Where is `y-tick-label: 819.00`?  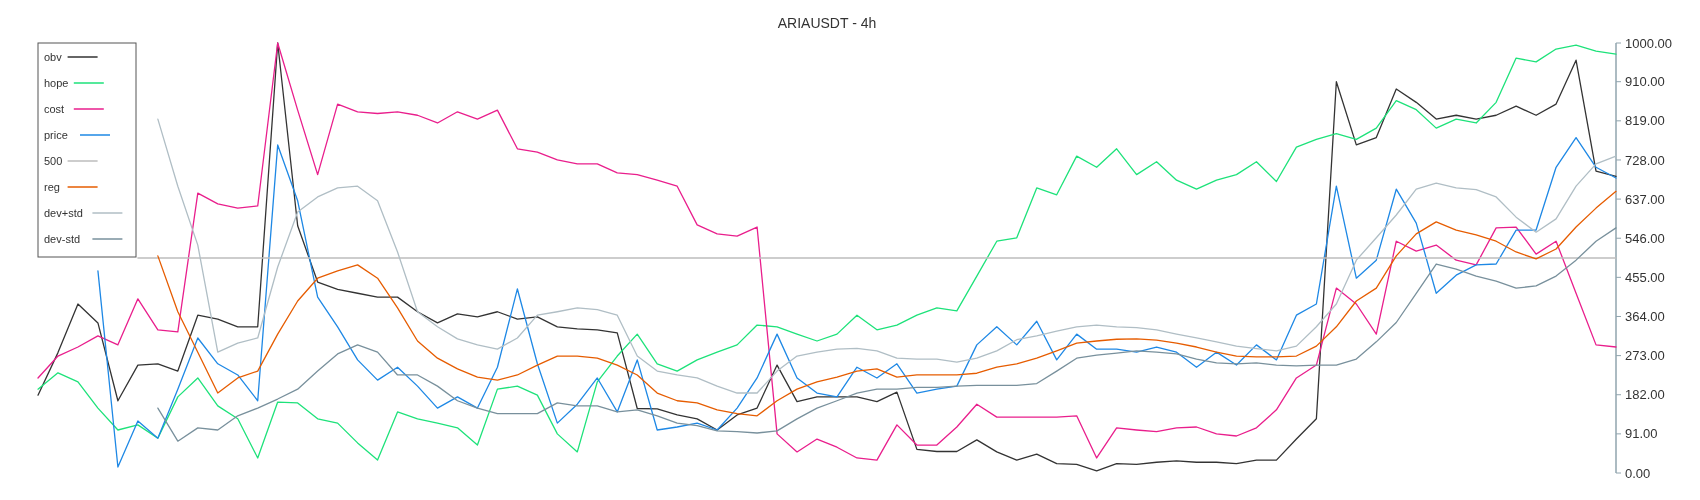
y-tick-label: 819.00 is located at coordinates (1645, 121).